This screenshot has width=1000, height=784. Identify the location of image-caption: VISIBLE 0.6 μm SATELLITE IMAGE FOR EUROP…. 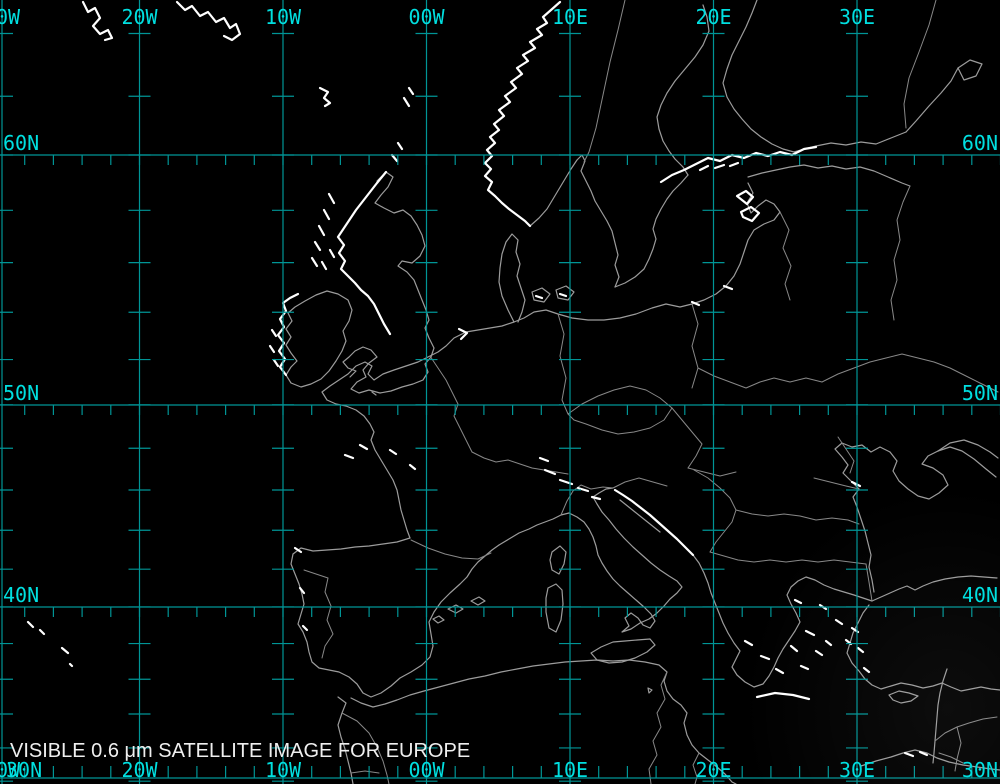
(240, 741).